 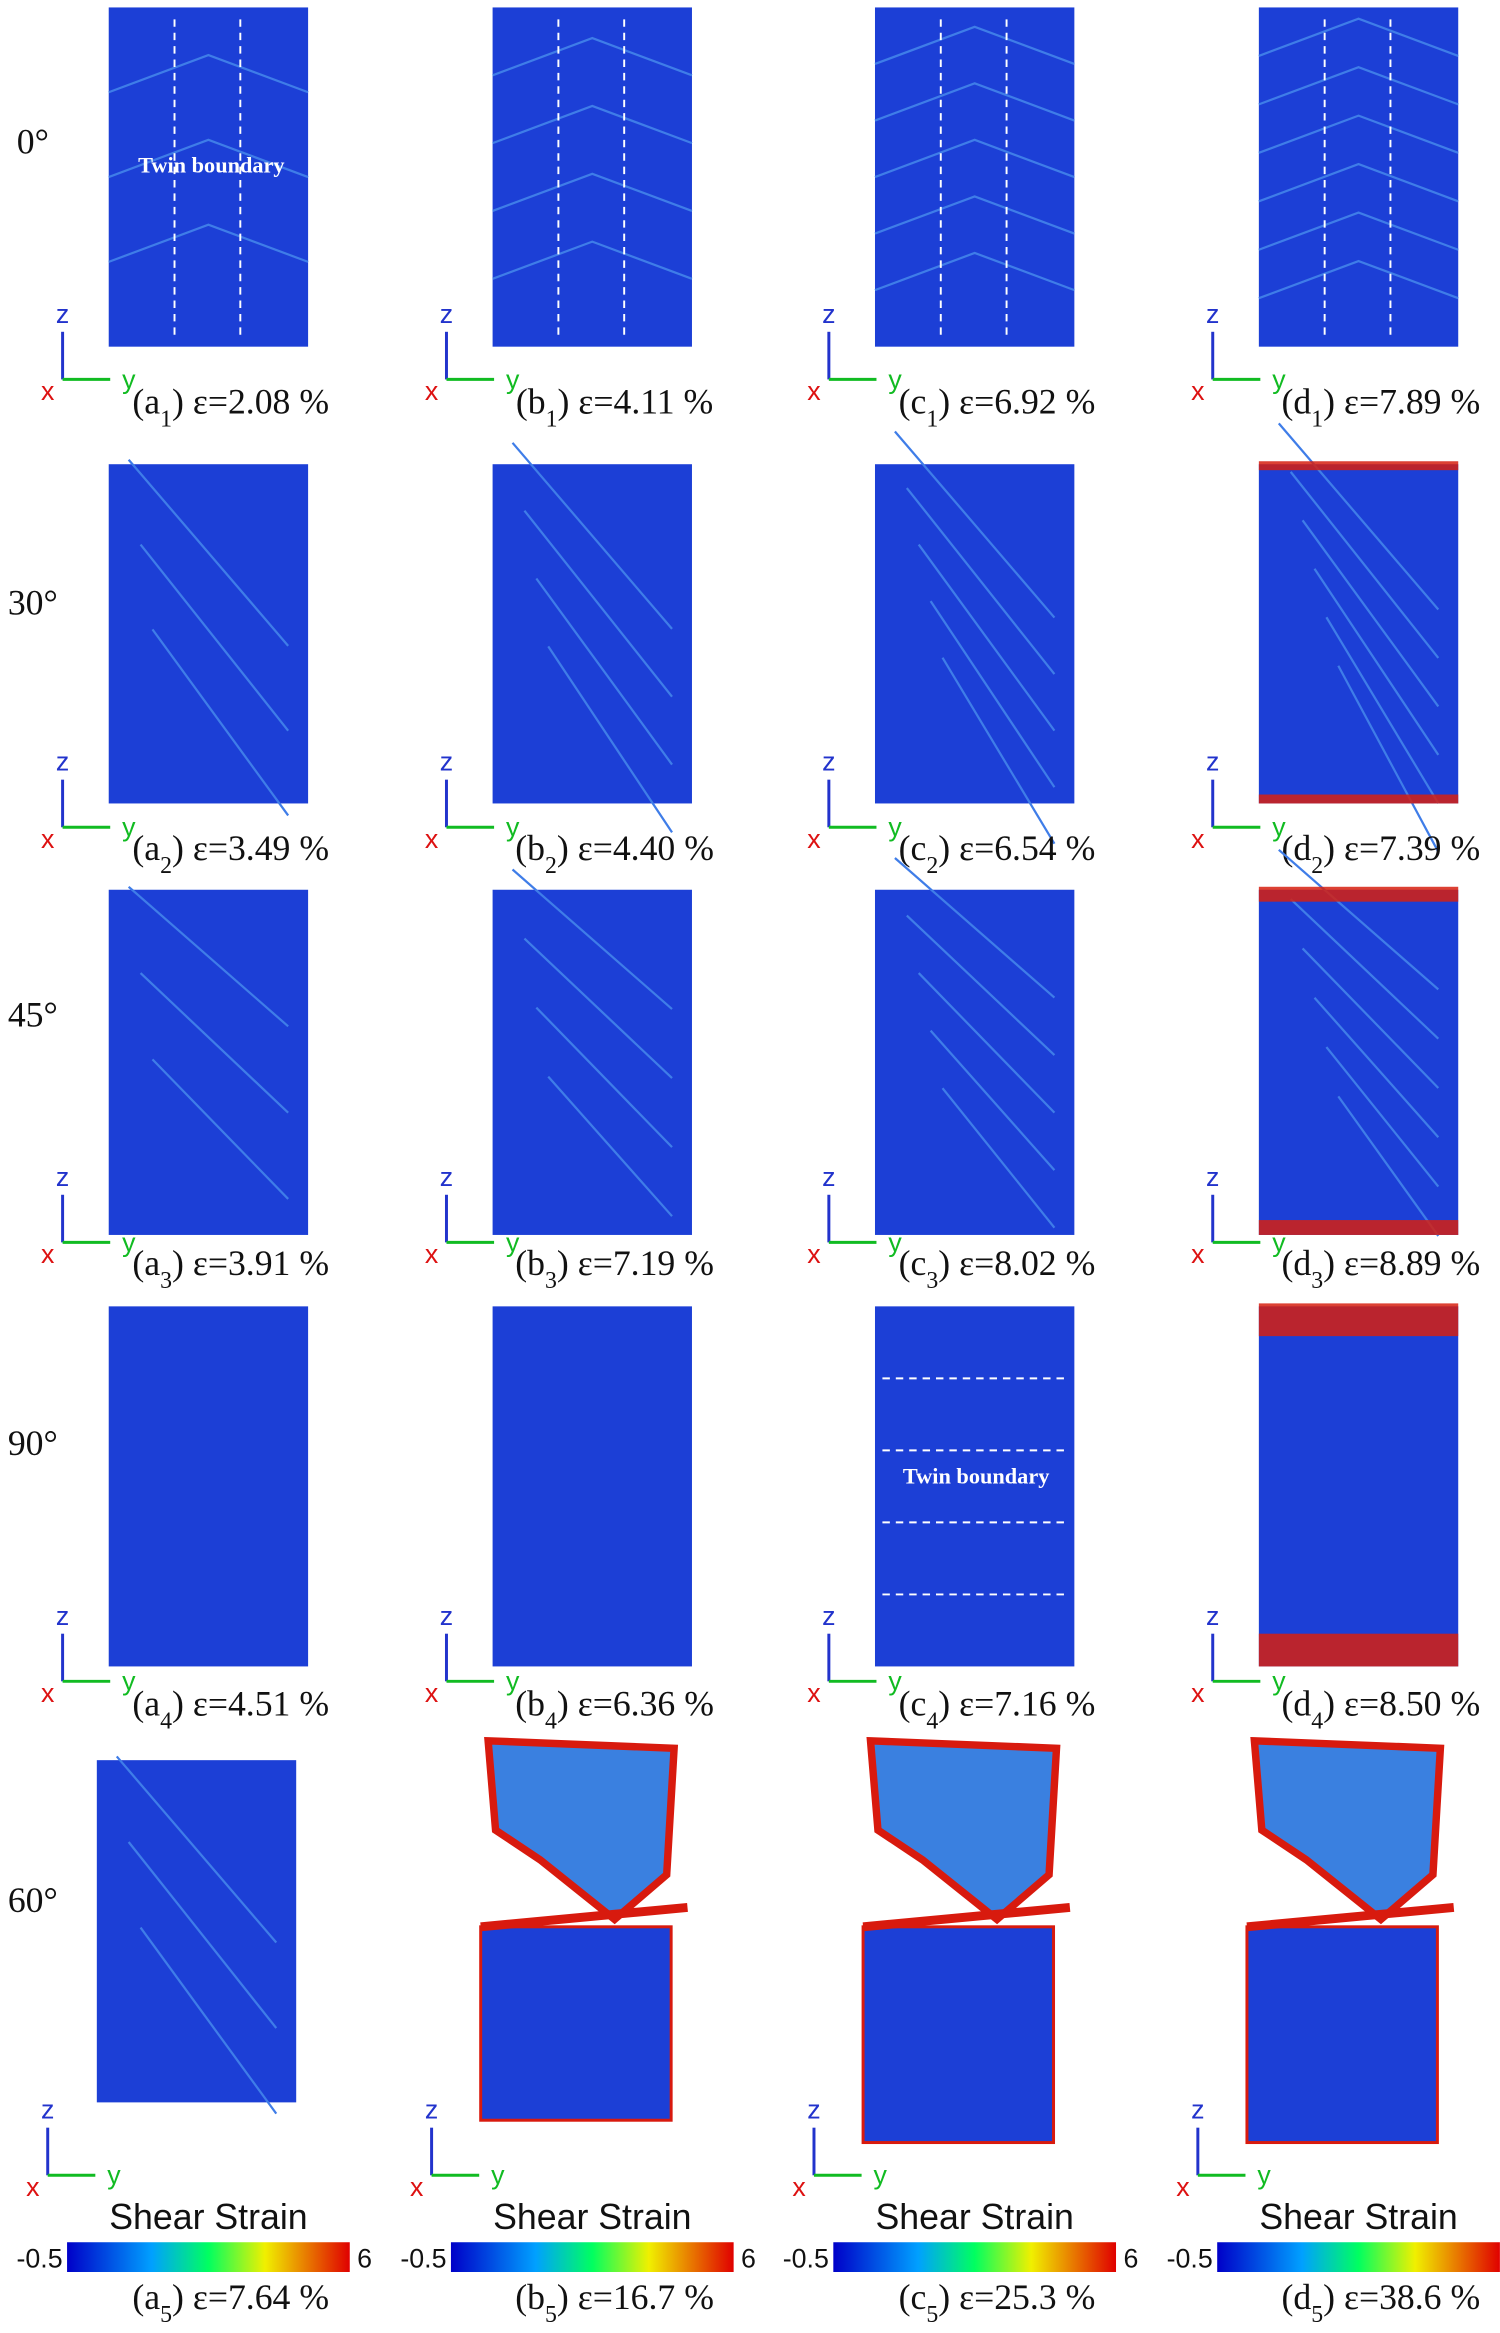 I want to click on annotation: Twin boundary, so click(x=976, y=1475).